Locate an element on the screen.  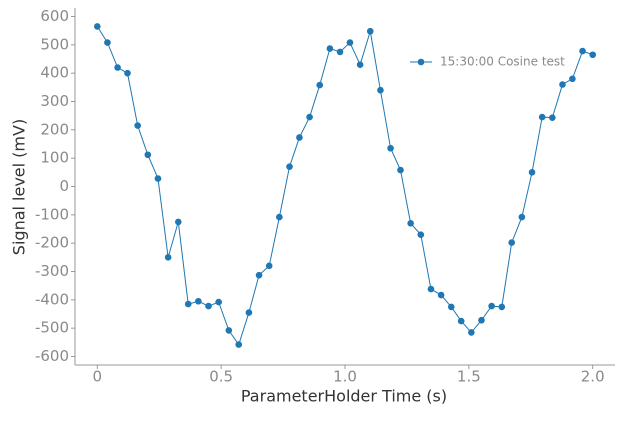
legend-marker is located at coordinates (421, 62).